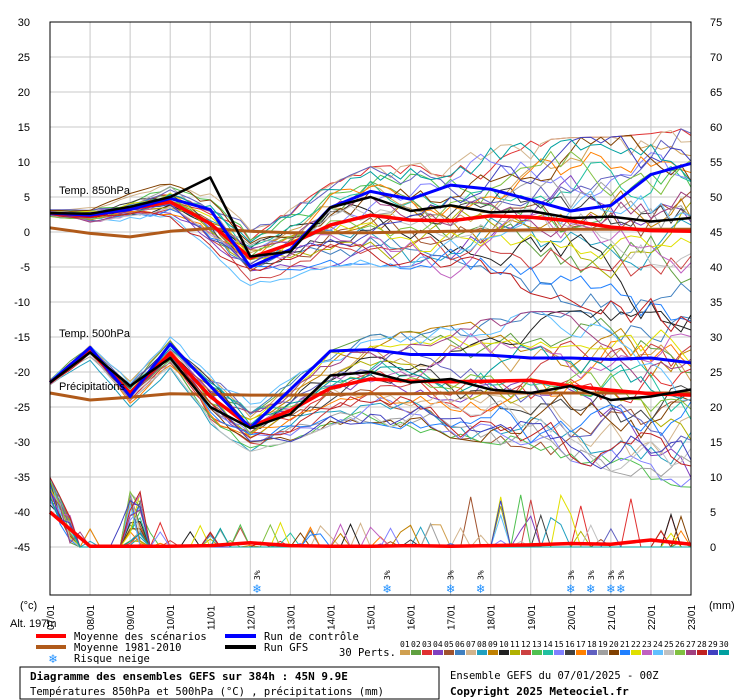 This screenshot has width=740, height=700. I want to click on left-unit-label: (°c), so click(28, 606).